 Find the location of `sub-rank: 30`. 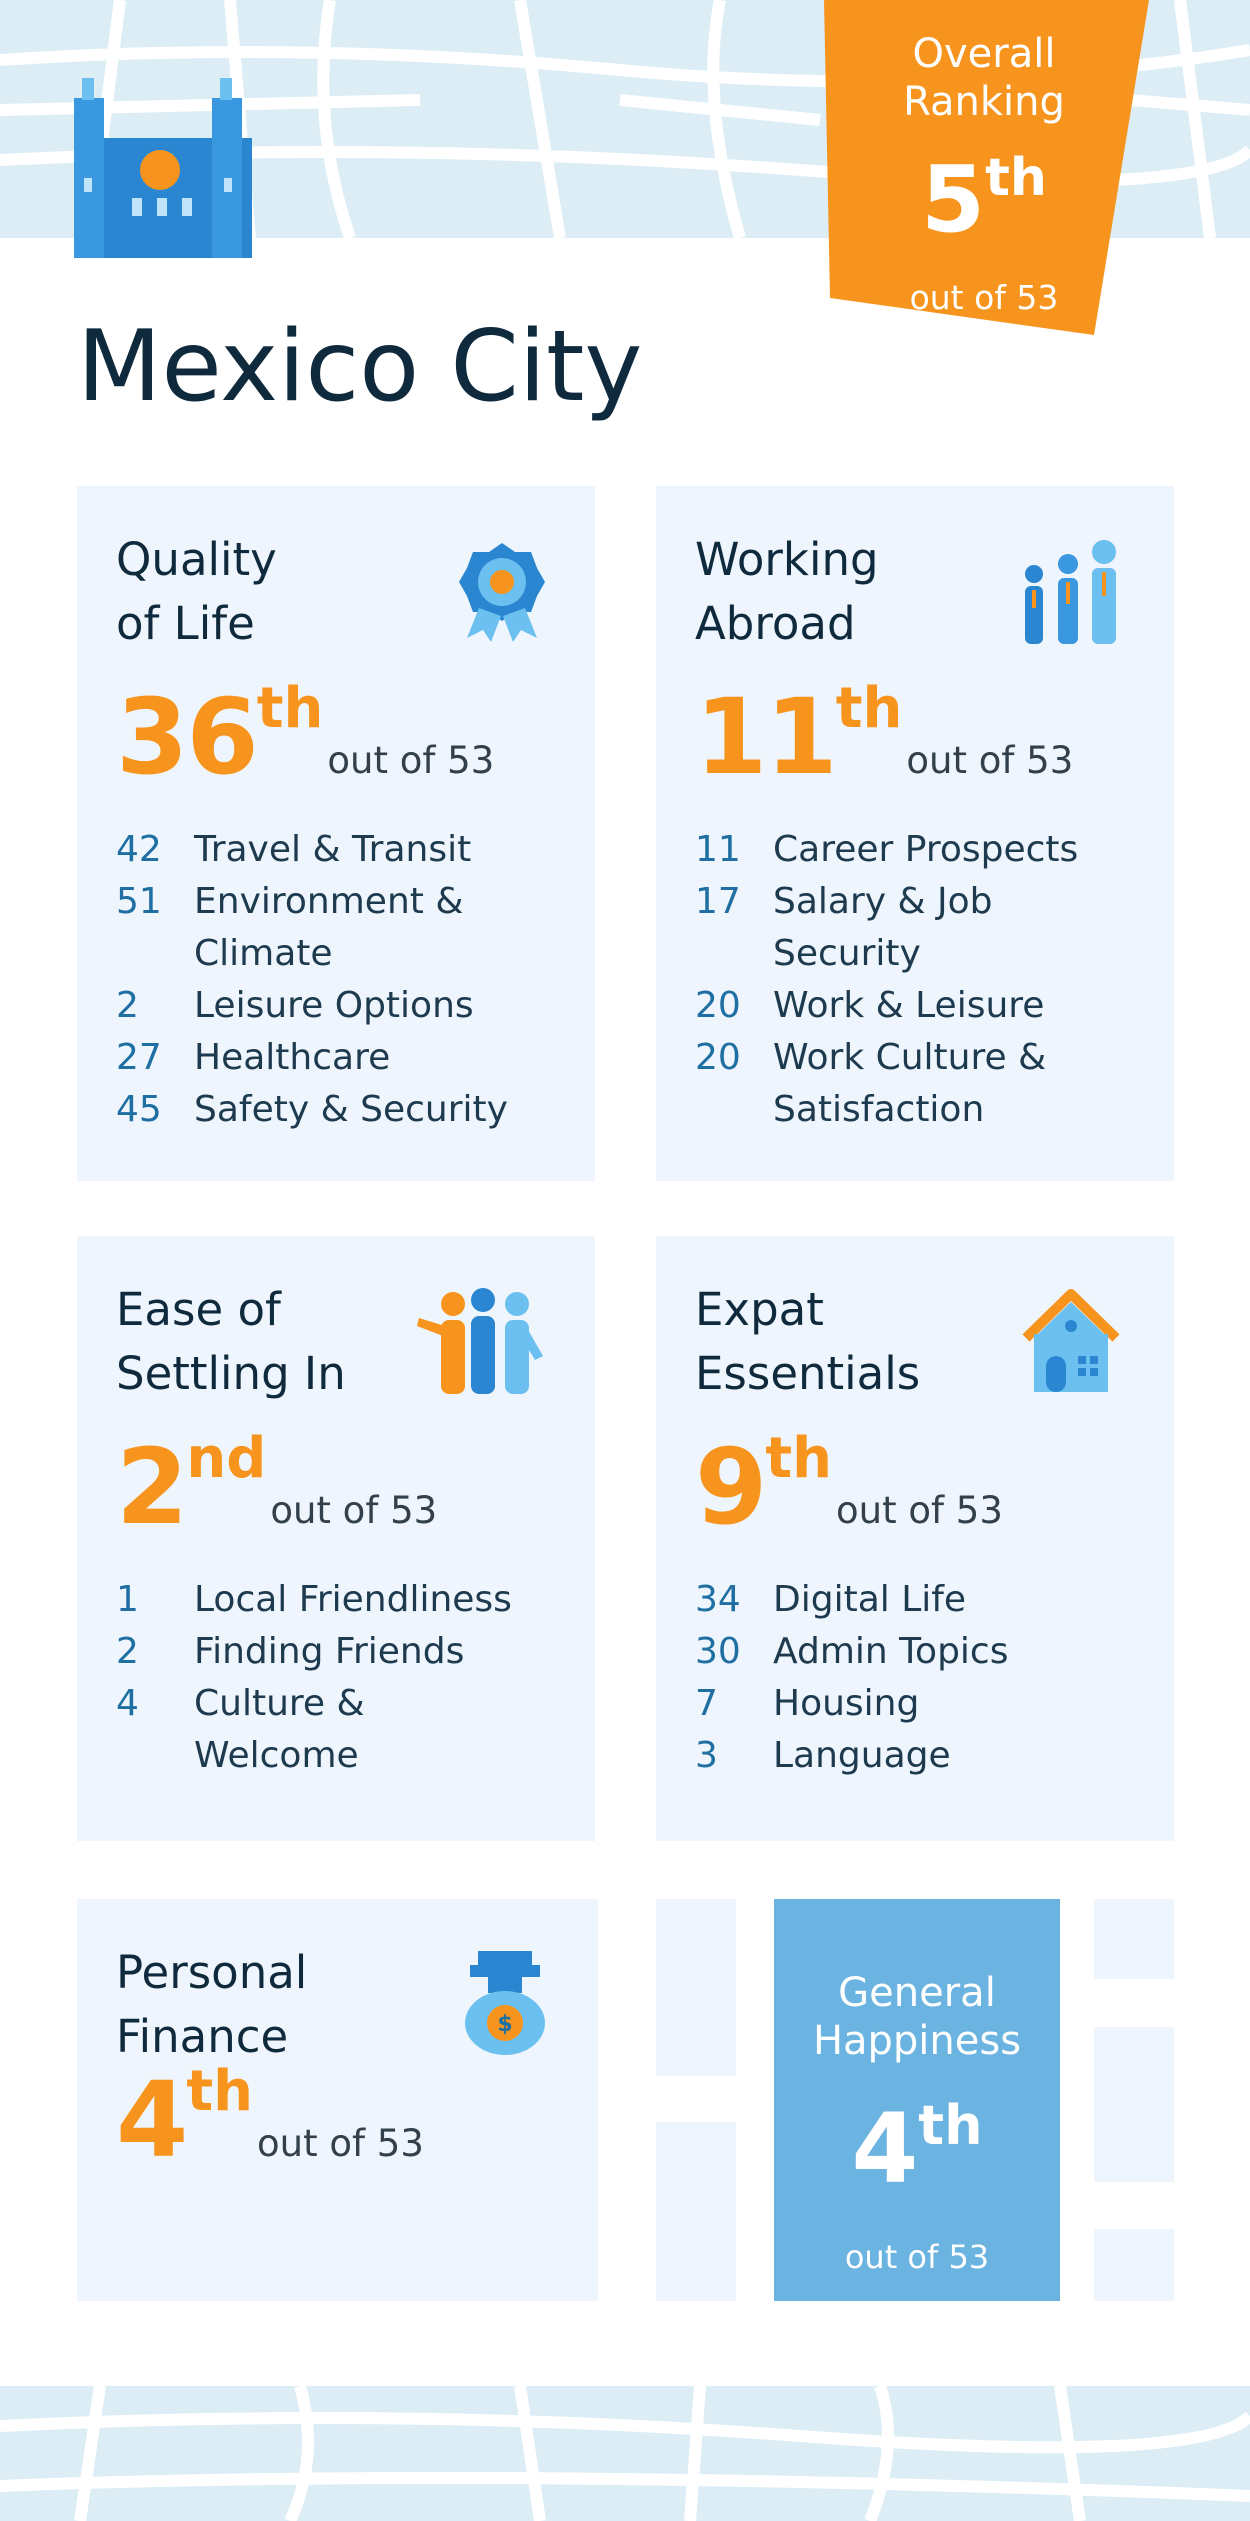

sub-rank: 30 is located at coordinates (718, 1651).